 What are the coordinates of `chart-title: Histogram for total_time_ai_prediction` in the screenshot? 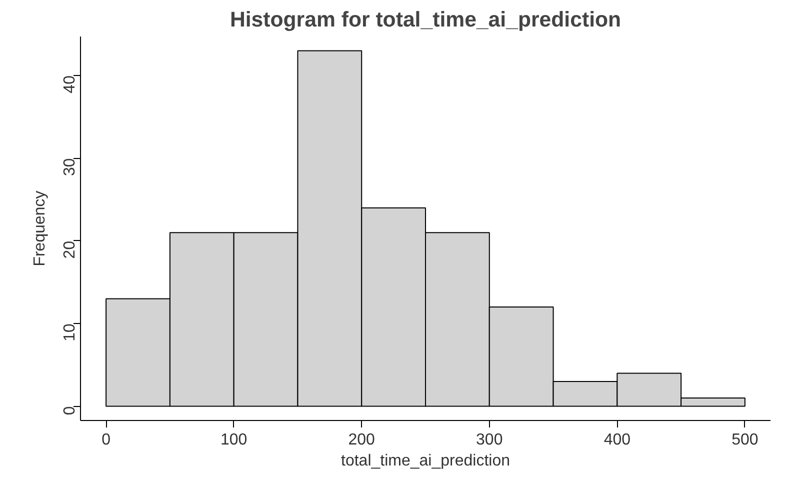 It's located at (426, 20).